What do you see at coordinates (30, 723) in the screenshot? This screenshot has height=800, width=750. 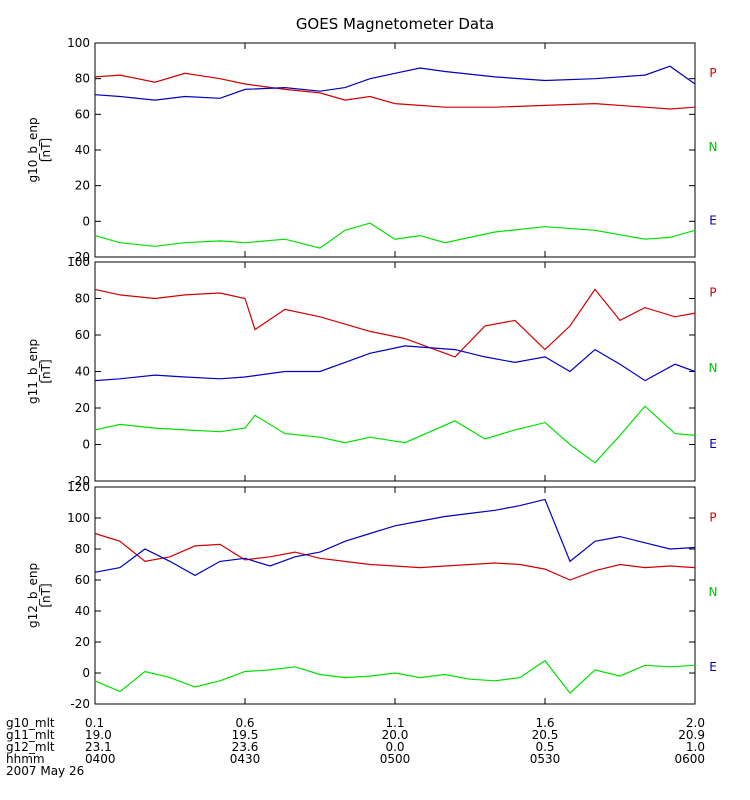 I see `x-axis-row-label: g10_mlt` at bounding box center [30, 723].